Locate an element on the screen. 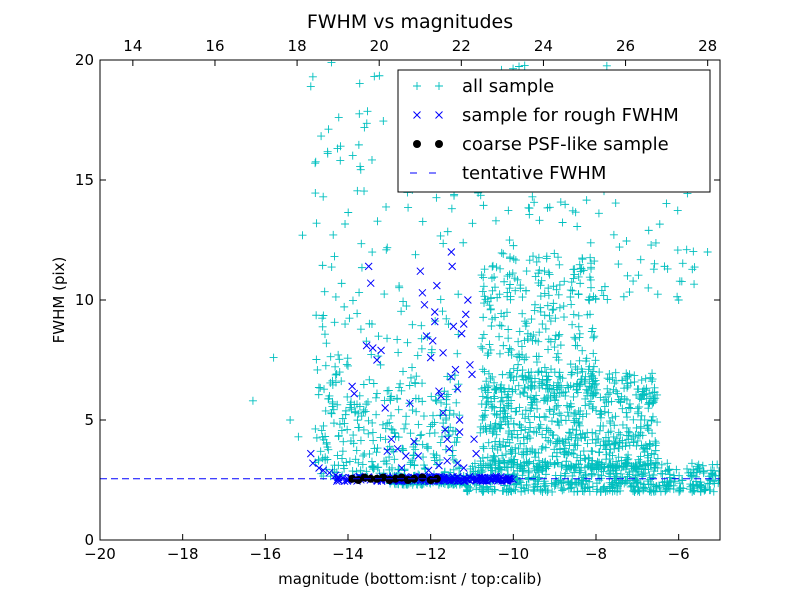 The image size is (800, 600). x-tick-label: −8 is located at coordinates (596, 554).